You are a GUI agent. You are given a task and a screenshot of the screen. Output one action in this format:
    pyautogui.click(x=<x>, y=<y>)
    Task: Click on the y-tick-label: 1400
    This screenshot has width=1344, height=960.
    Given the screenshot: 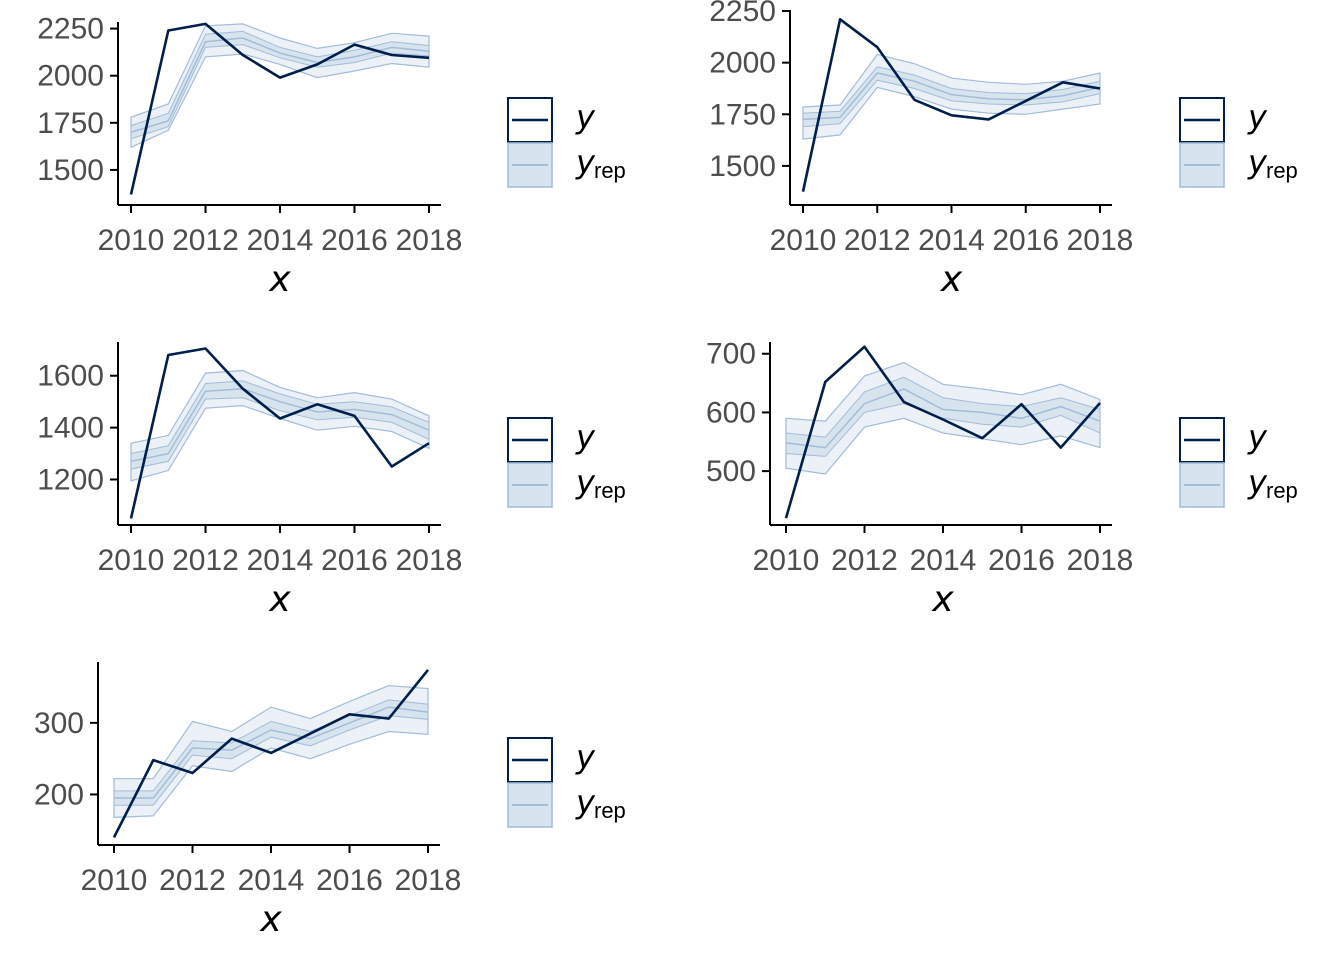 What is the action you would take?
    pyautogui.click(x=70, y=428)
    